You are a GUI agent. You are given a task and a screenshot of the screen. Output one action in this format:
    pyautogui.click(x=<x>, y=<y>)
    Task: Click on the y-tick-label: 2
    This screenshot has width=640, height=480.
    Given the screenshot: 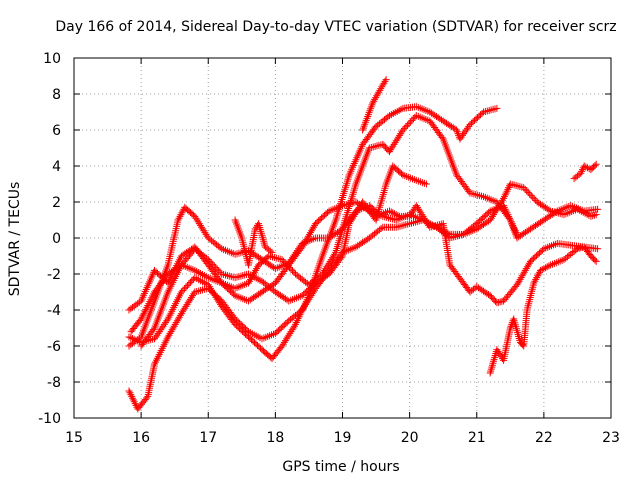 What is the action you would take?
    pyautogui.click(x=56, y=203)
    